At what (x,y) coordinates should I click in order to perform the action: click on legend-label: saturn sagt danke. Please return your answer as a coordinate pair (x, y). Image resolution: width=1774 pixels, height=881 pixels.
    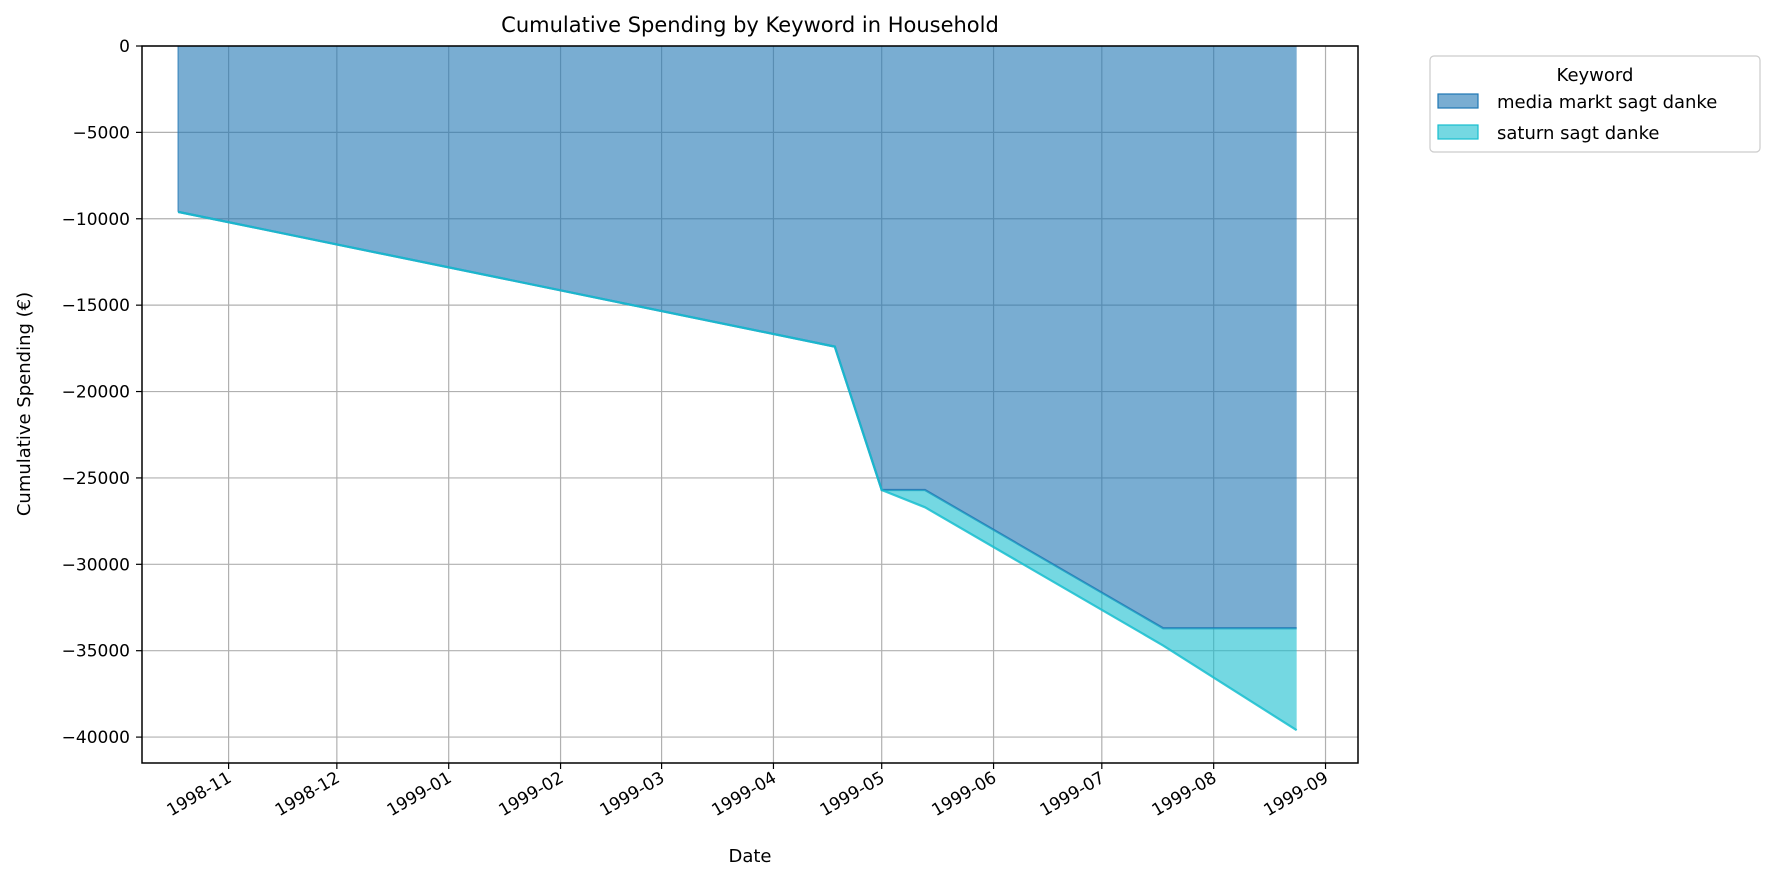
    Looking at the image, I should click on (1578, 133).